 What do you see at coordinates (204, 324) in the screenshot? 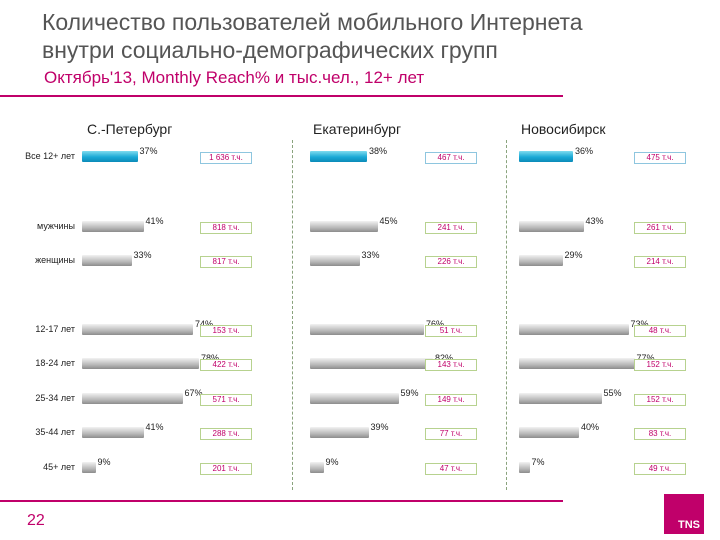
I see `percent-label: 74%` at bounding box center [204, 324].